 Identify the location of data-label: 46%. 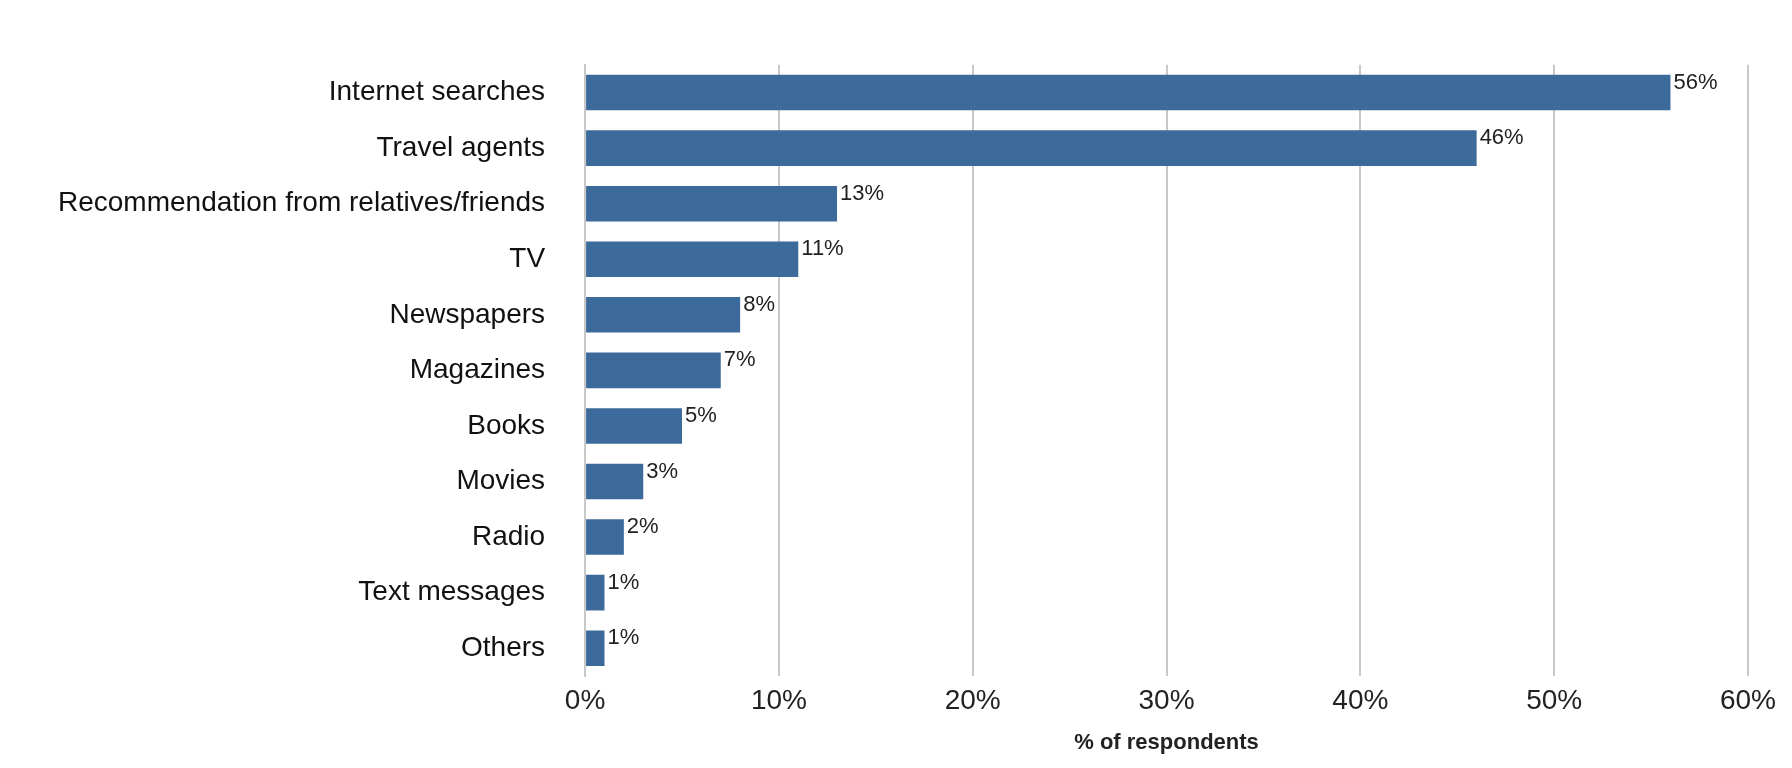
(1501, 137).